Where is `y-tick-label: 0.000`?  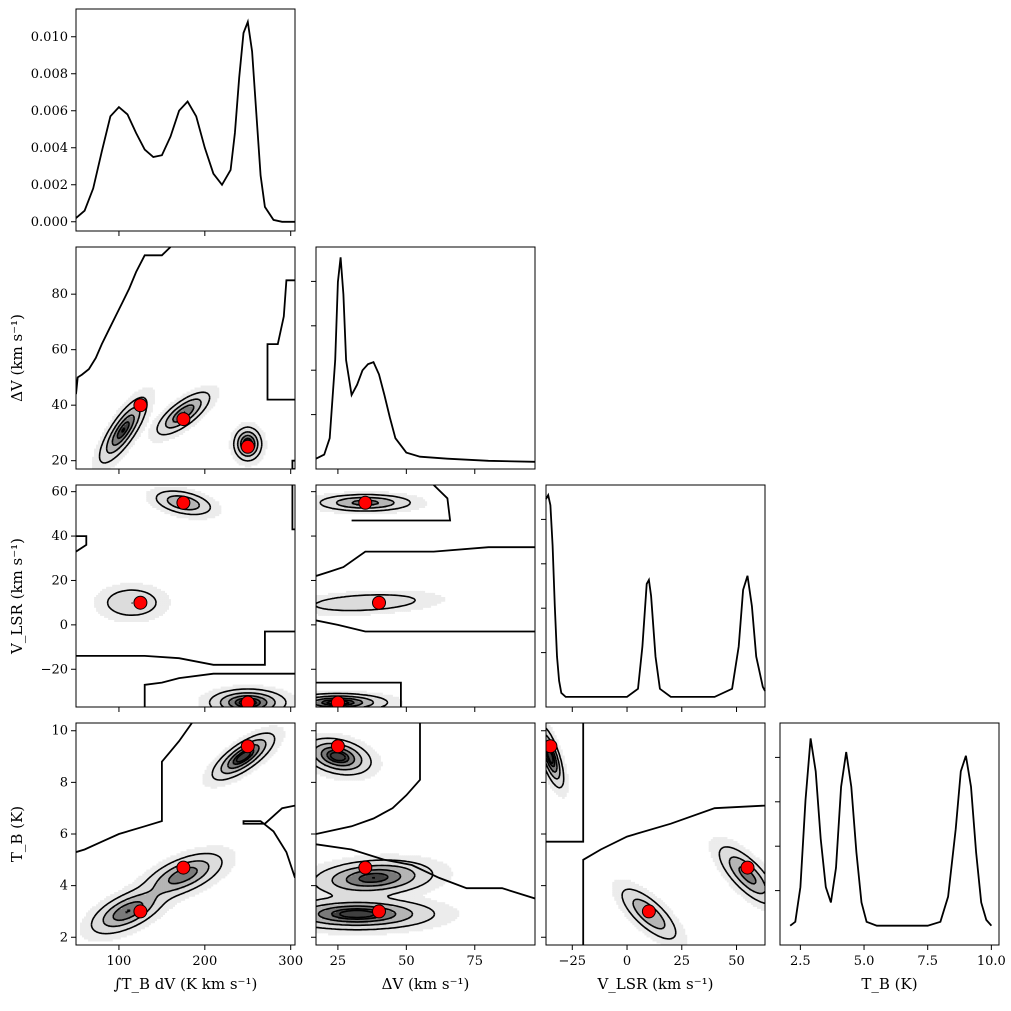
y-tick-label: 0.000 is located at coordinates (49, 222).